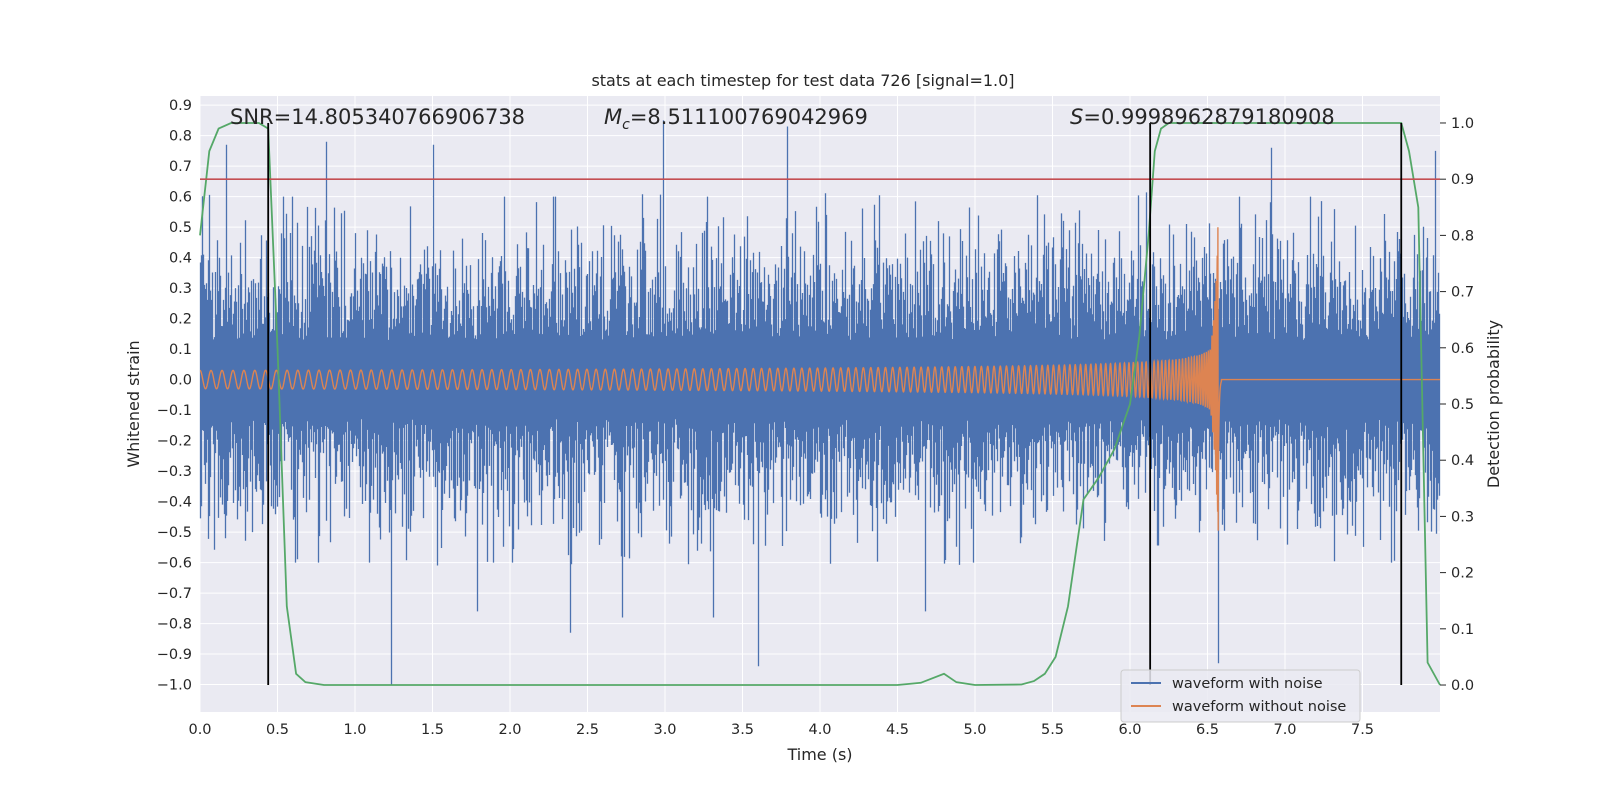 This screenshot has width=1600, height=800. What do you see at coordinates (1462, 405) in the screenshot?
I see `y2-tick-label: 0.5` at bounding box center [1462, 405].